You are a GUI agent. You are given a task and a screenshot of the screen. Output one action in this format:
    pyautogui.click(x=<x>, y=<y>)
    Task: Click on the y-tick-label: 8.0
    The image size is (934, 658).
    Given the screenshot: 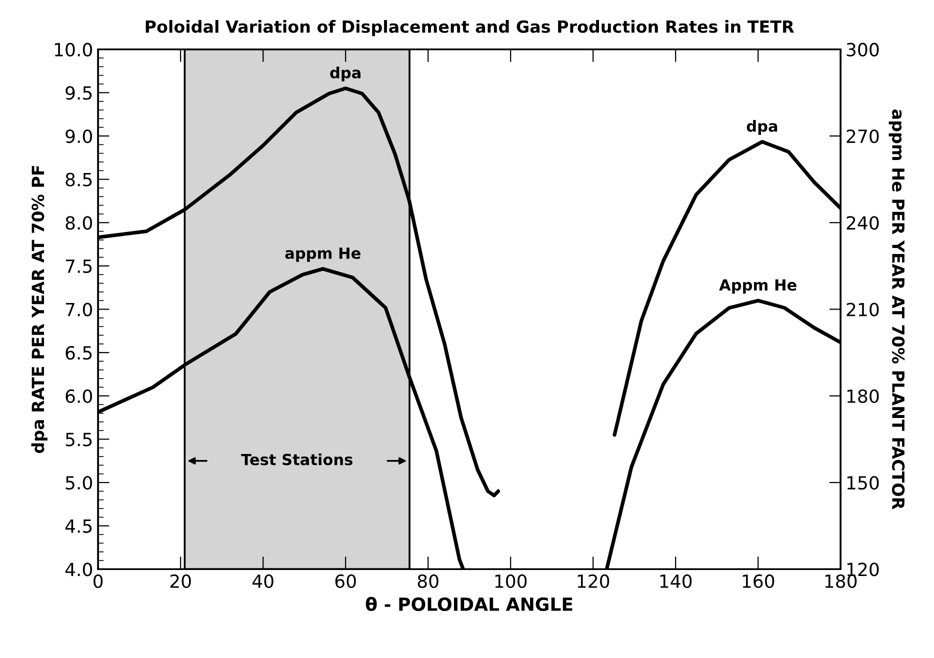 What is the action you would take?
    pyautogui.click(x=79, y=223)
    